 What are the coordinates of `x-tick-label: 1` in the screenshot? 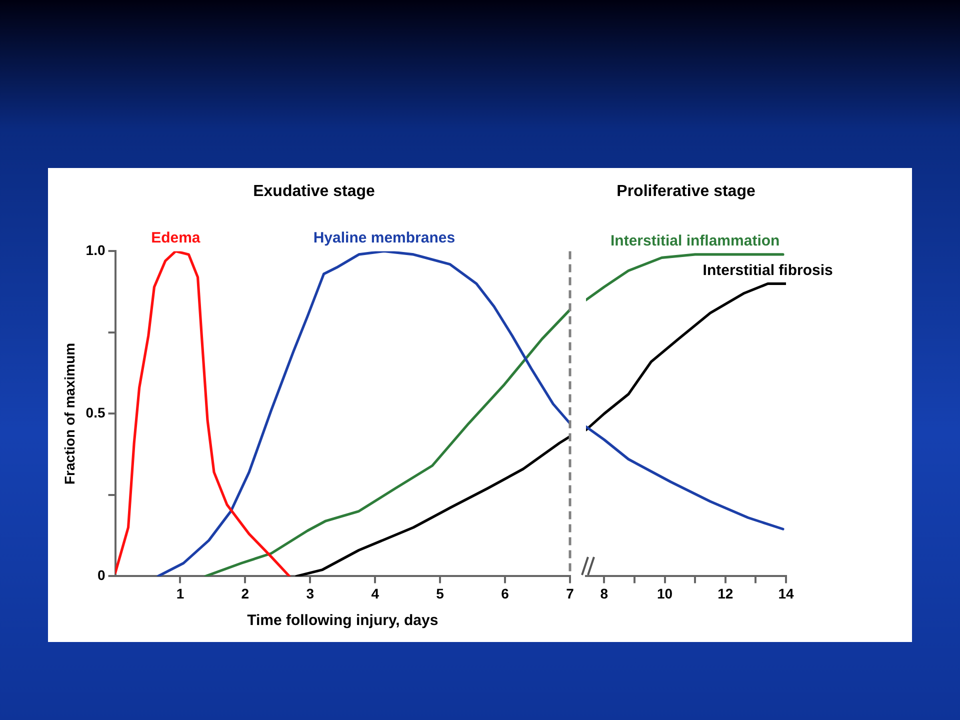 It's located at (180, 593).